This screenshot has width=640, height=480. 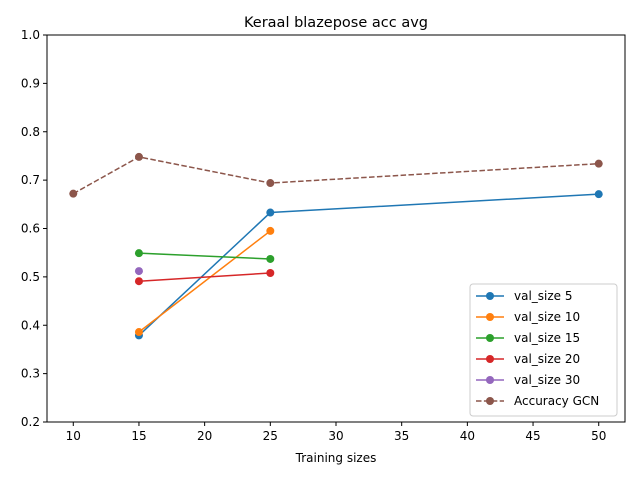 I want to click on y-tick-label: 0.3, so click(x=30, y=374).